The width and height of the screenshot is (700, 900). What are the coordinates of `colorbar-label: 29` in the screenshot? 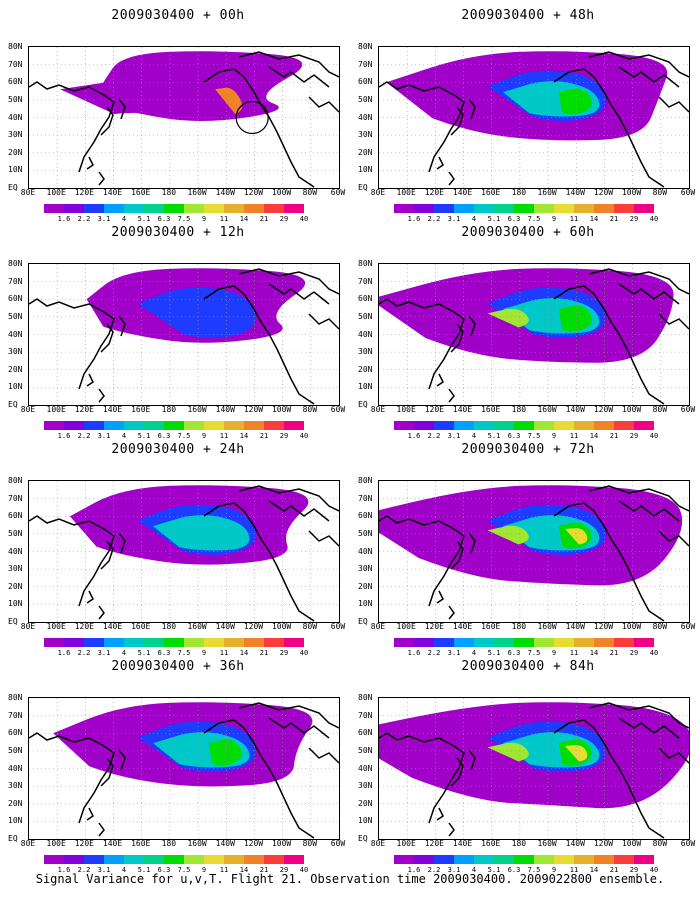 It's located at (284, 653).